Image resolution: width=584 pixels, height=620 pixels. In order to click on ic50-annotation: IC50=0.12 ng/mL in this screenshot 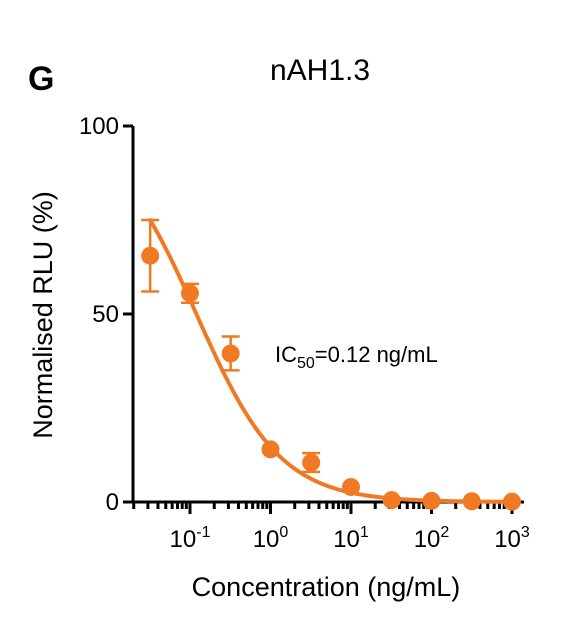, I will do `click(356, 357)`.